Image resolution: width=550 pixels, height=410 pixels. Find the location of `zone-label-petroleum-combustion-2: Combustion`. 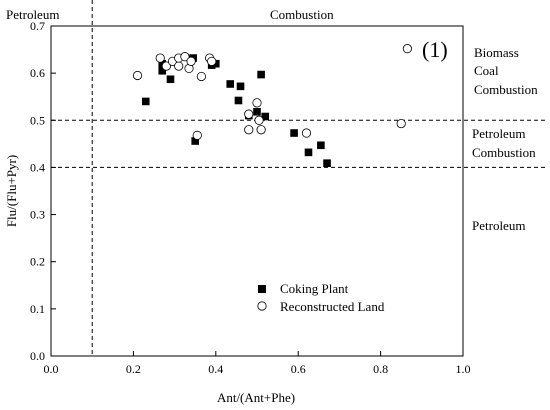

zone-label-petroleum-combustion-2: Combustion is located at coordinates (504, 152).